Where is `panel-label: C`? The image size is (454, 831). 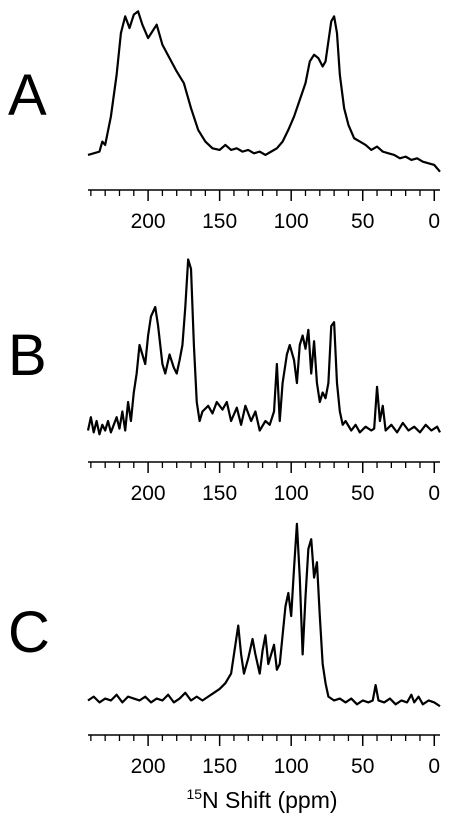 panel-label: C is located at coordinates (29, 632).